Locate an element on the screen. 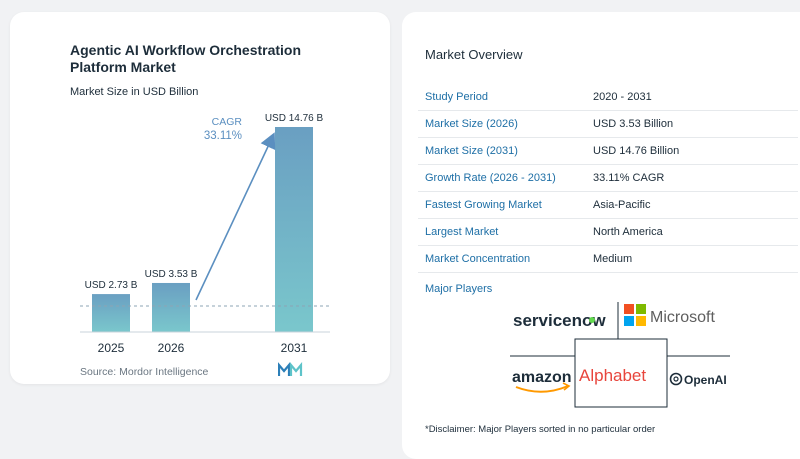  bar-value-label: USD 3.53 B is located at coordinates (171, 274).